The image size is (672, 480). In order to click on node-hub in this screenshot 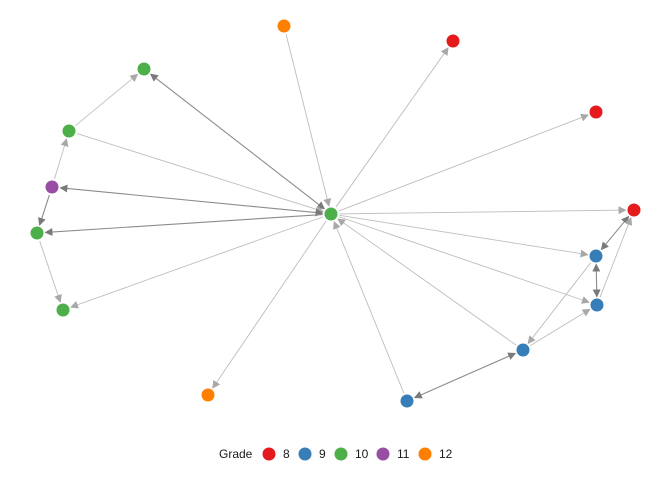, I will do `click(331, 214)`.